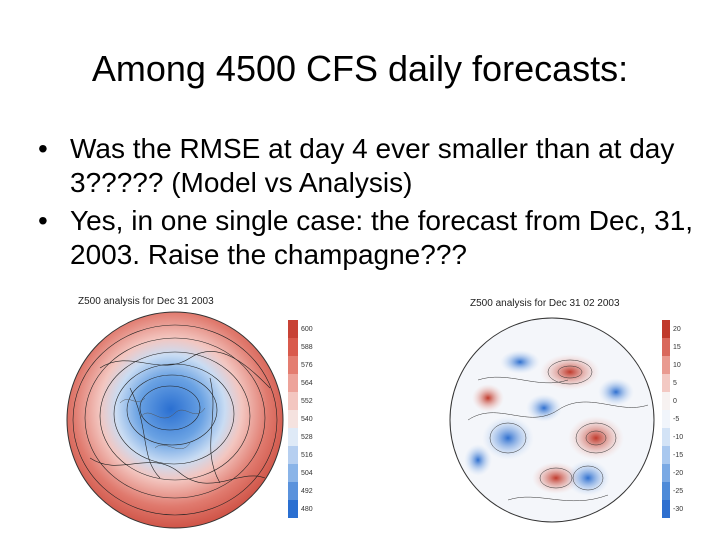  I want to click on left-cbar-label: 528, so click(307, 437).